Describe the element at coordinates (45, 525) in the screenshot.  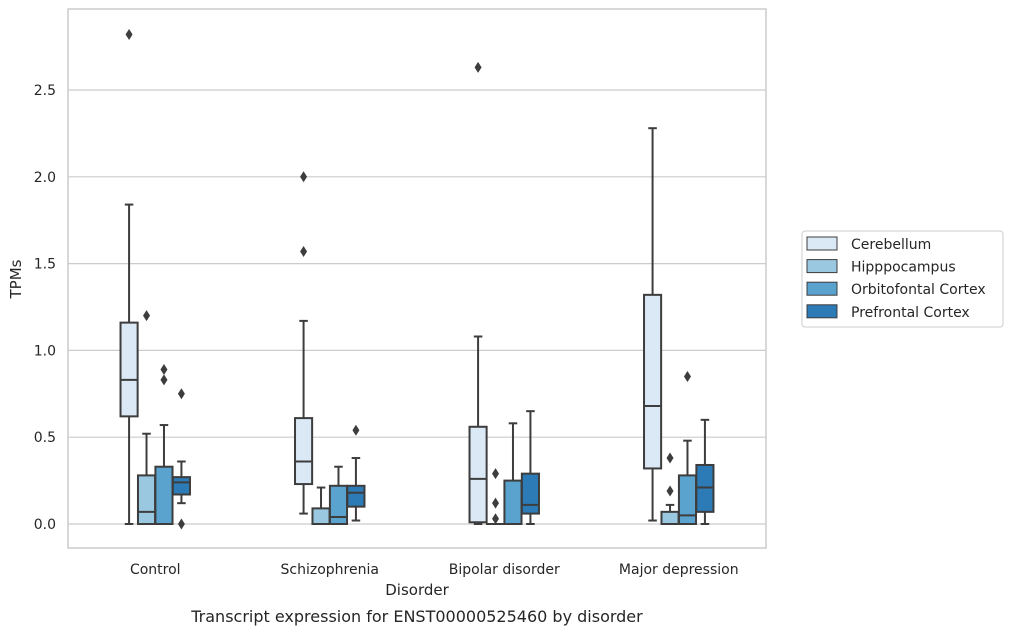
I see `y-tick-label: 0.0` at that location.